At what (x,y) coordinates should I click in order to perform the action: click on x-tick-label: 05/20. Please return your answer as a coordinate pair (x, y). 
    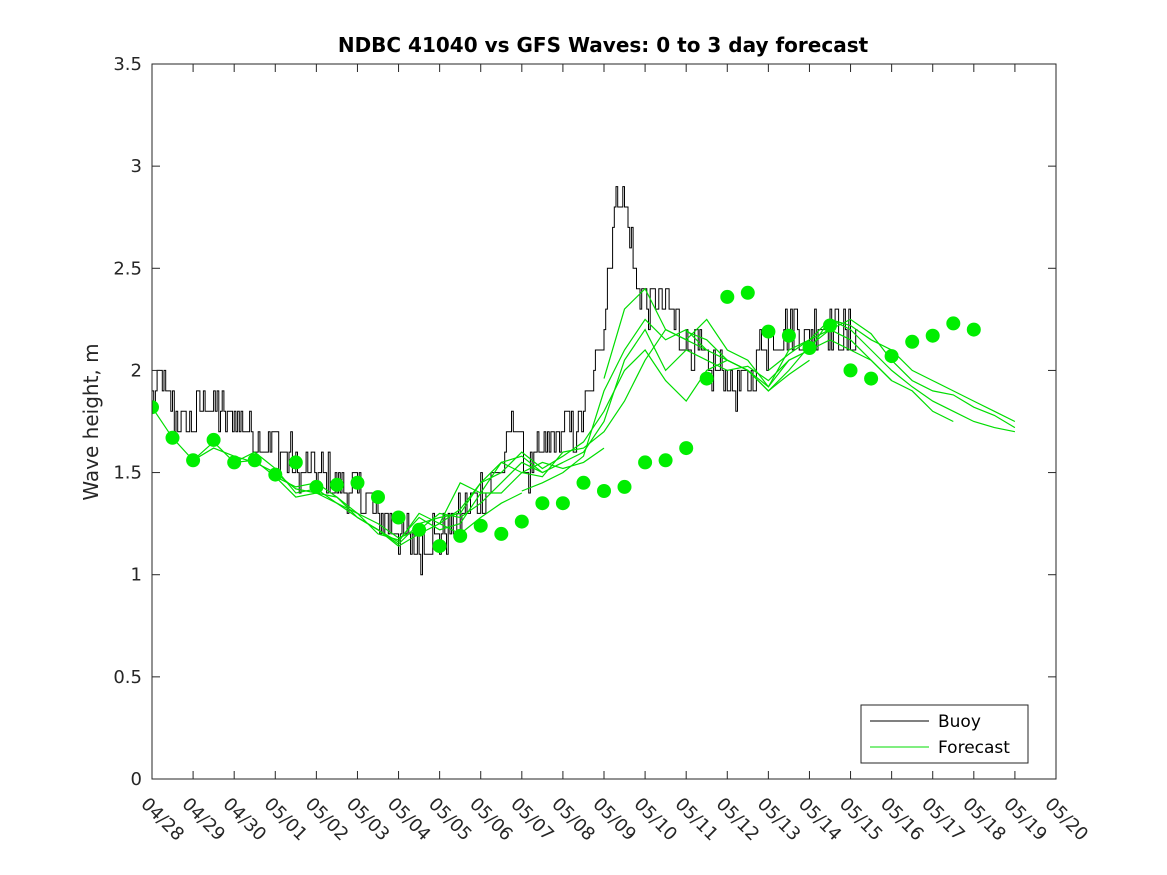
    Looking at the image, I should click on (1066, 820).